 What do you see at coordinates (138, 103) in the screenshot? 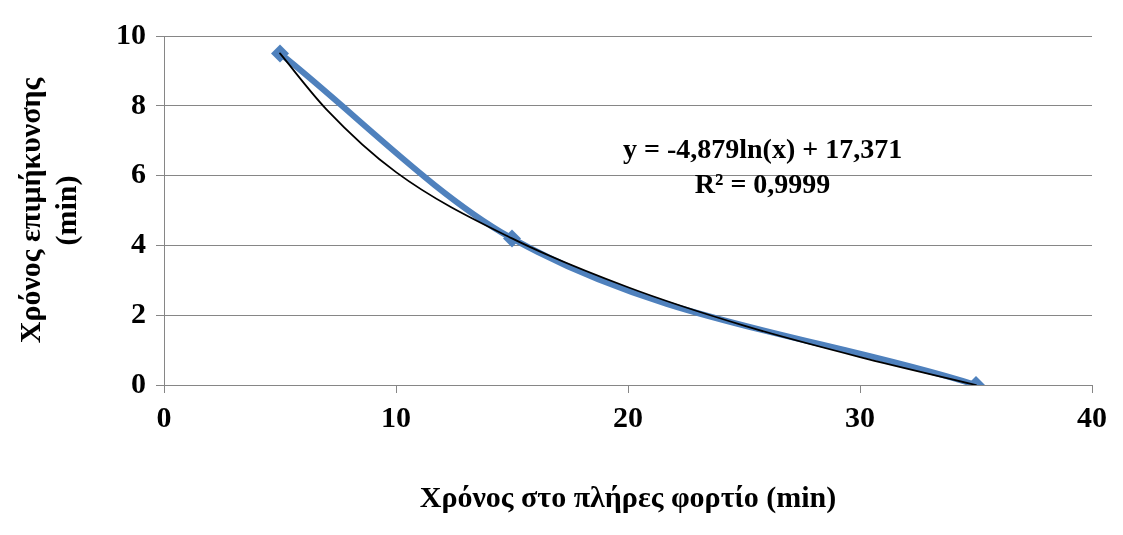
I see `y-tick-label: 8` at bounding box center [138, 103].